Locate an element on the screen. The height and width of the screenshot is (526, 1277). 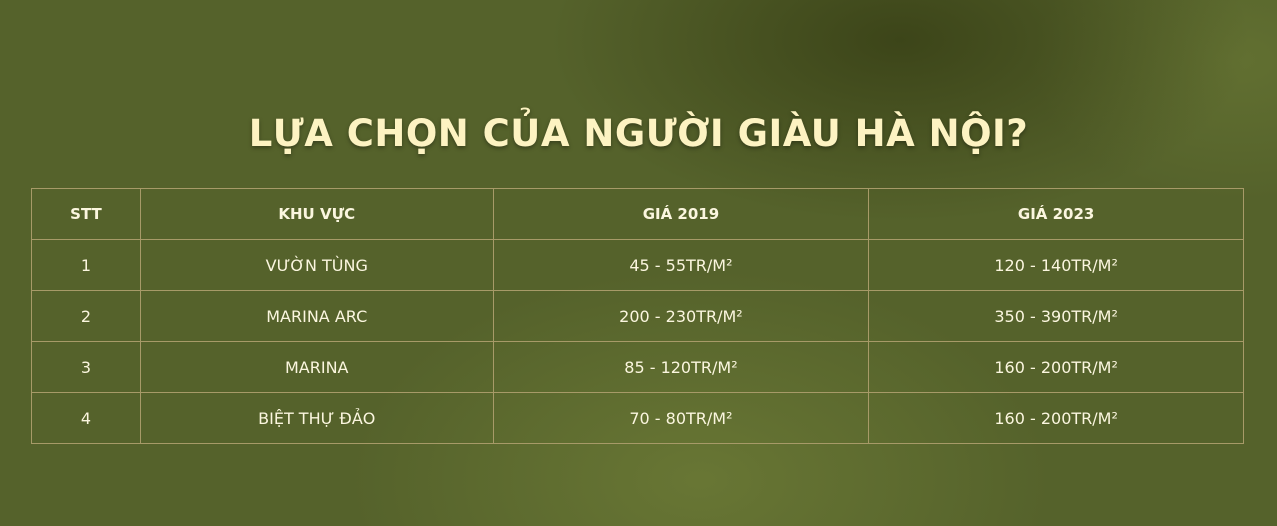
header-price-2019: GIÁ 2019 is located at coordinates (681, 214).